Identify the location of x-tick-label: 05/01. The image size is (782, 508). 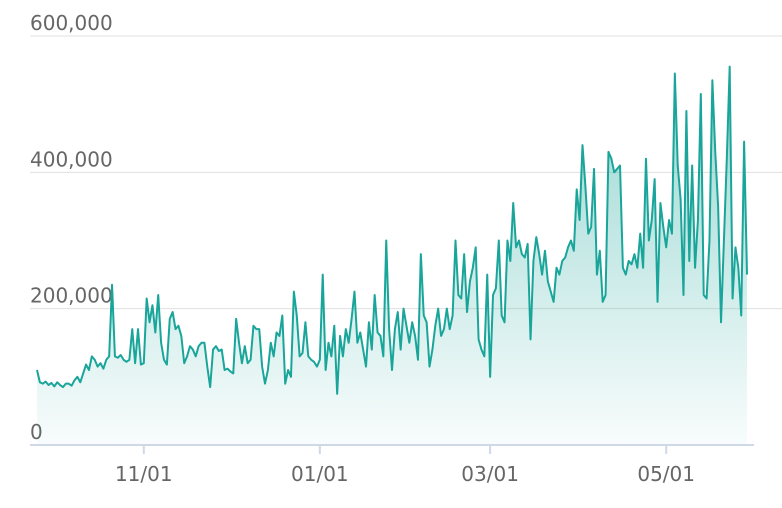
(666, 474).